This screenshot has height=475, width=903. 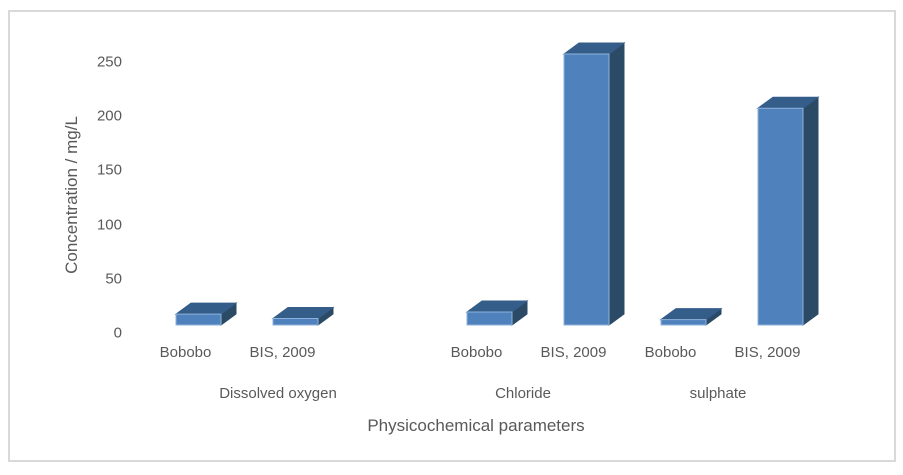 What do you see at coordinates (278, 393) in the screenshot?
I see `category-label-dissolved-oxygen: Dissolved oxygen` at bounding box center [278, 393].